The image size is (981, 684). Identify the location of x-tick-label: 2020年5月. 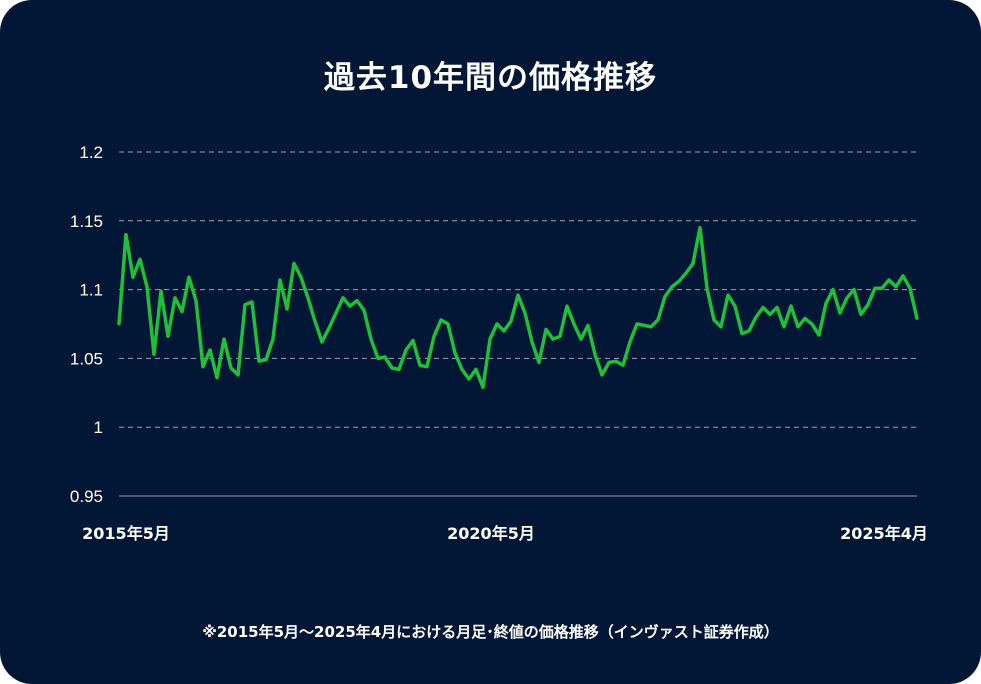
(491, 533).